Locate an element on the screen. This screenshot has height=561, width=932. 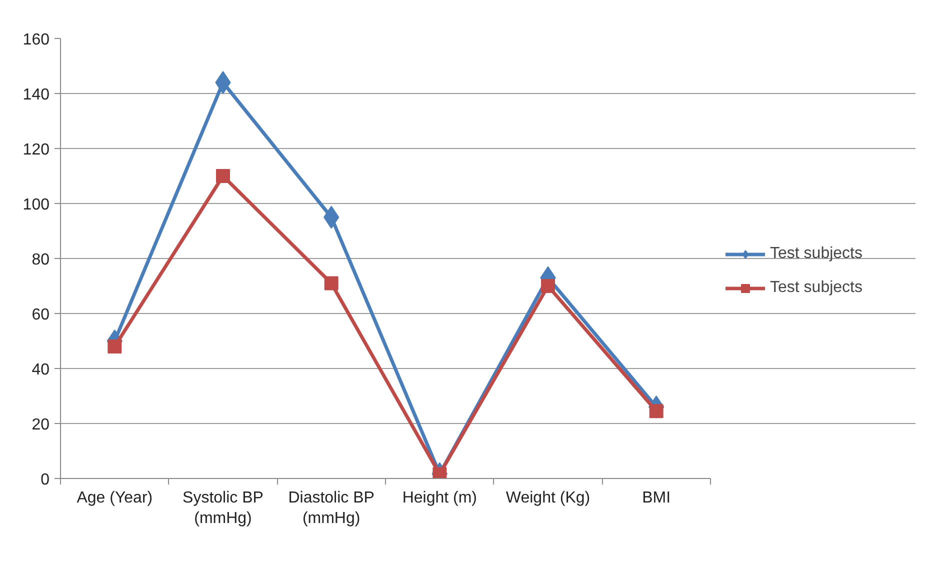
y-tick-label: 120 is located at coordinates (36, 150).